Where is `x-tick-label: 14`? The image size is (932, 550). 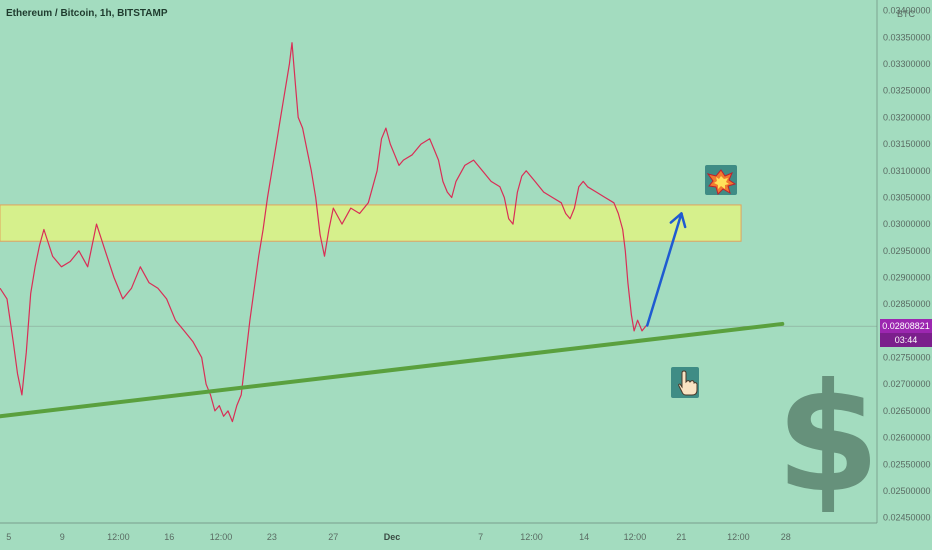 x-tick-label: 14 is located at coordinates (584, 537).